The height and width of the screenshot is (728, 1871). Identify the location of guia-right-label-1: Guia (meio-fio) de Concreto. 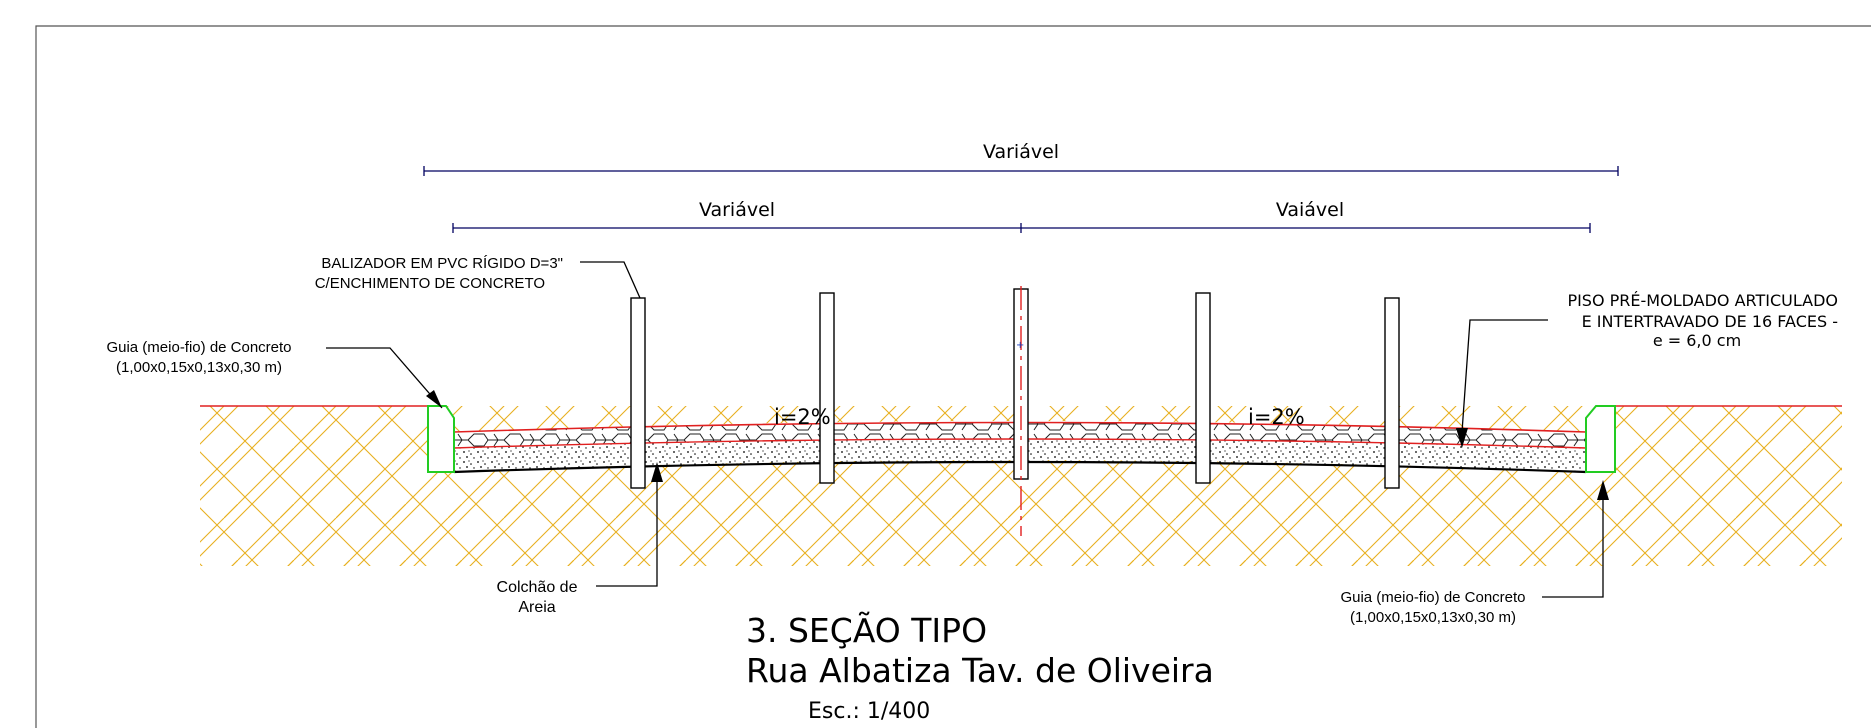
(1432, 597).